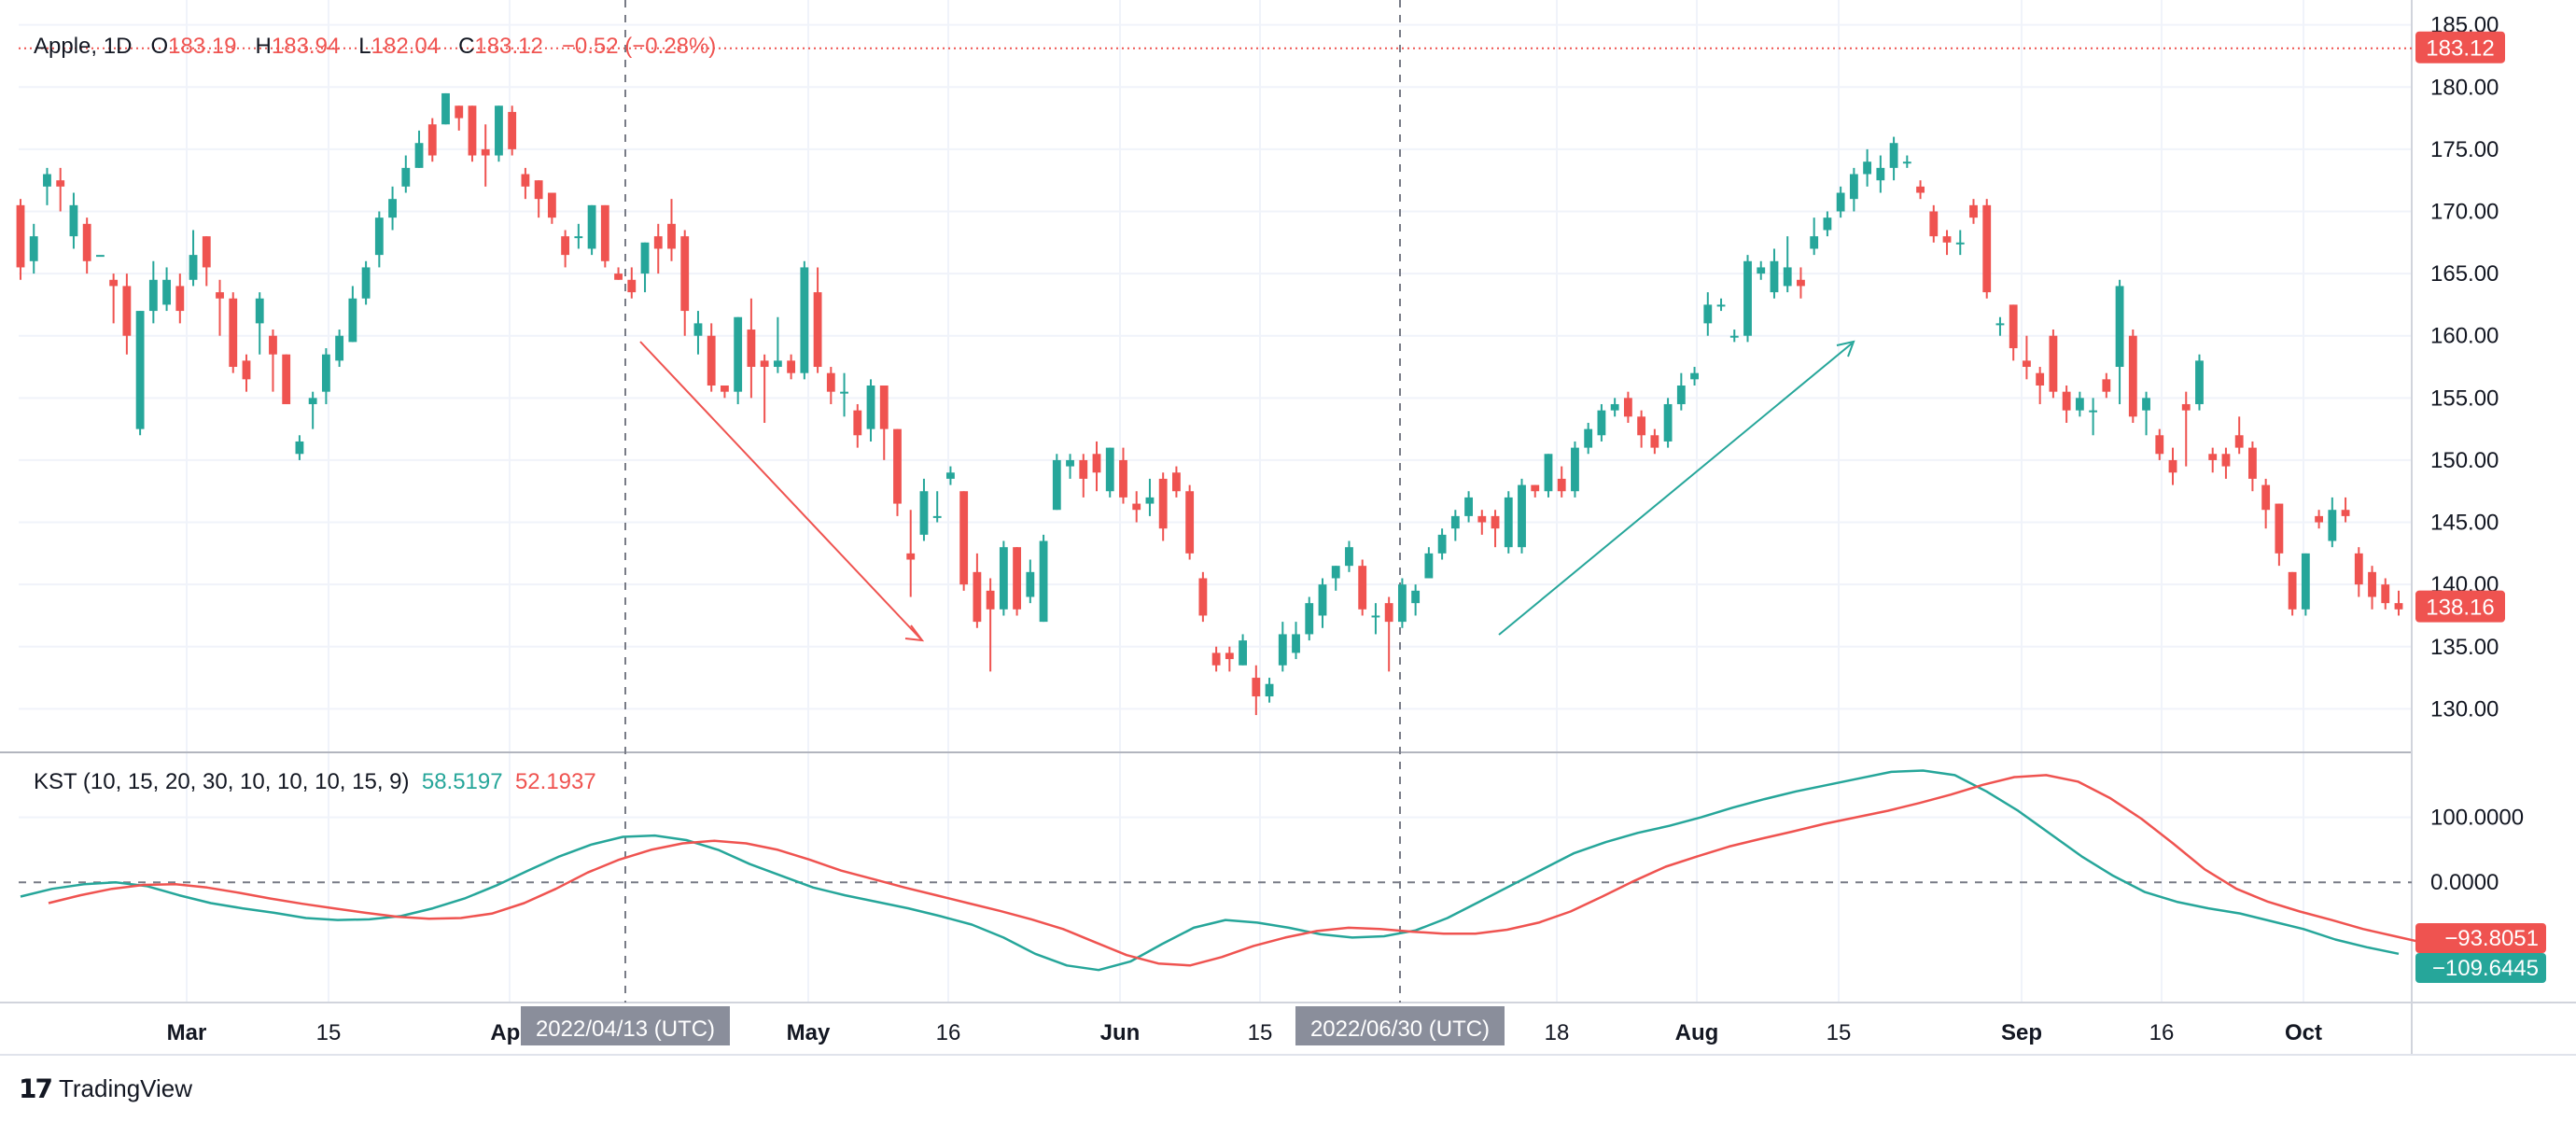 The image size is (2576, 1122). Describe the element at coordinates (1400, 1025) in the screenshot. I see `crosshair-date-tag-bg` at that location.